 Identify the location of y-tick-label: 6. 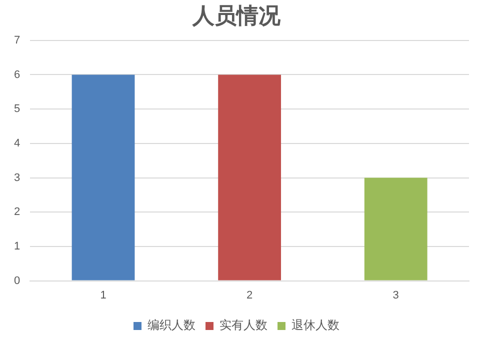
(17, 74).